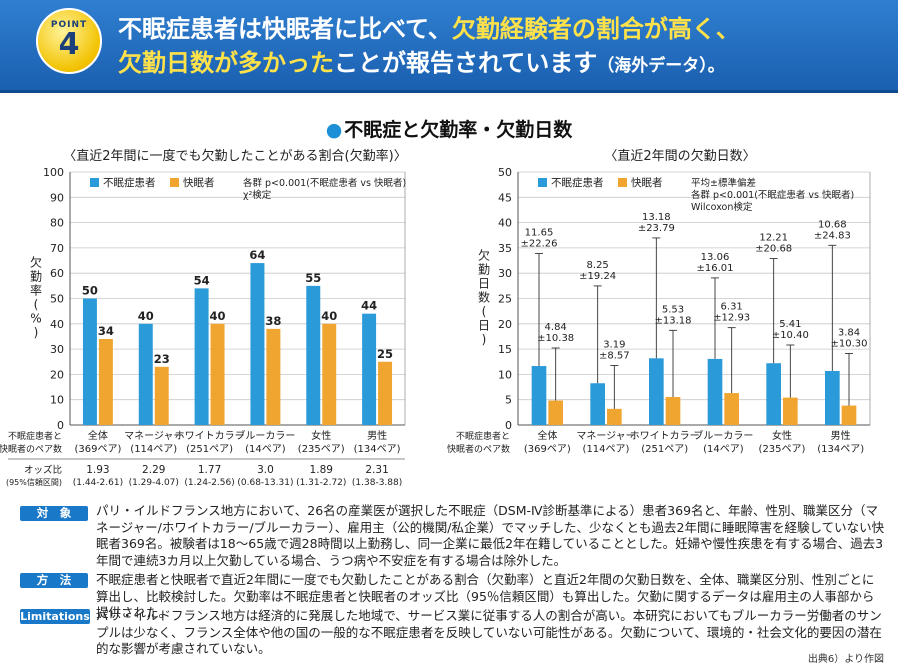 The width and height of the screenshot is (898, 667). I want to click on c1-y-axis-label-char: 率, so click(36, 290).